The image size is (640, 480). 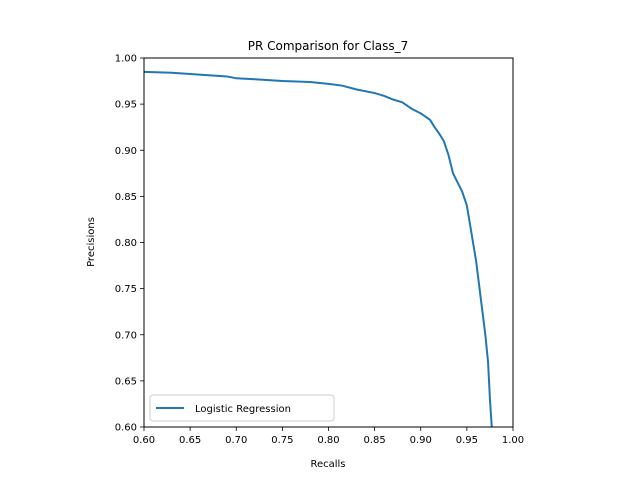 I want to click on x-tick-label: 0.75, so click(x=282, y=440).